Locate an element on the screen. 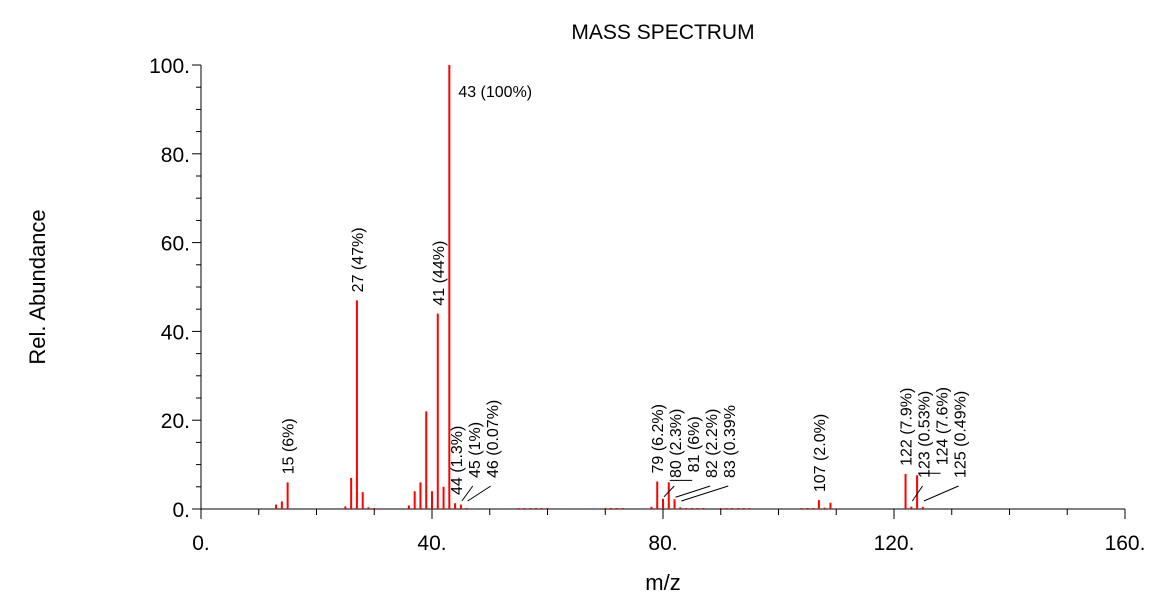 The image size is (1151, 599). peak-label-mz-107: 107 (2.0%) is located at coordinates (820, 453).